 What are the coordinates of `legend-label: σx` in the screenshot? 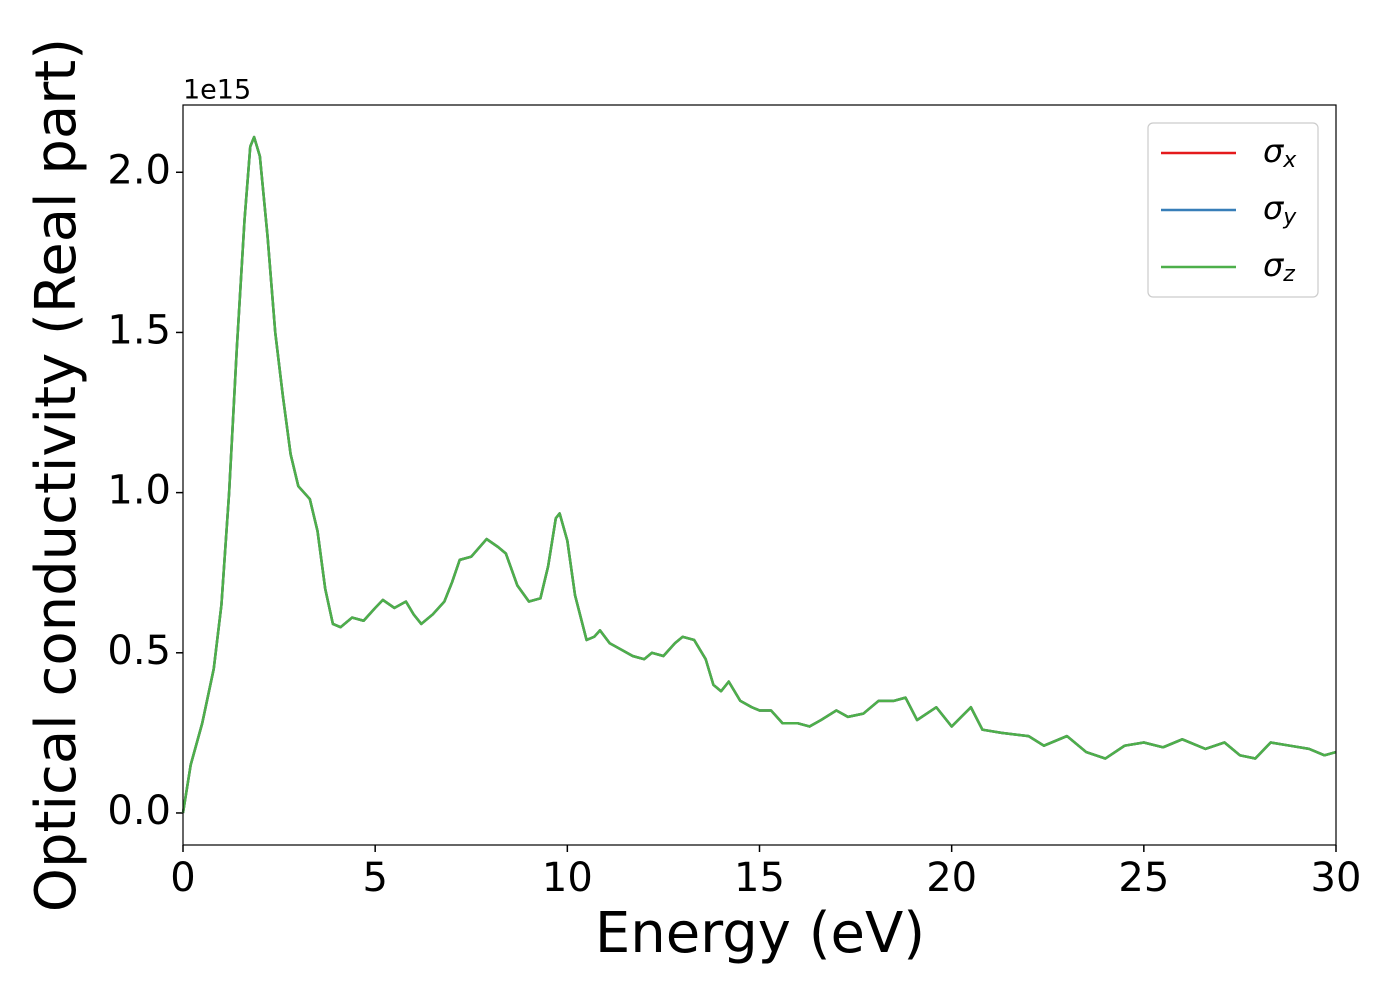 It's located at (1280, 152).